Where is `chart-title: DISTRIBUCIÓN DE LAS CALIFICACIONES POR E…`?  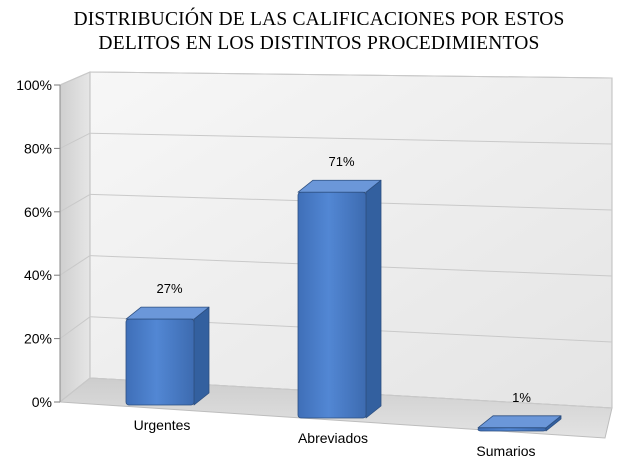
chart-title: DISTRIBUCIÓN DE LAS CALIFICACIONES POR E… is located at coordinates (319, 32).